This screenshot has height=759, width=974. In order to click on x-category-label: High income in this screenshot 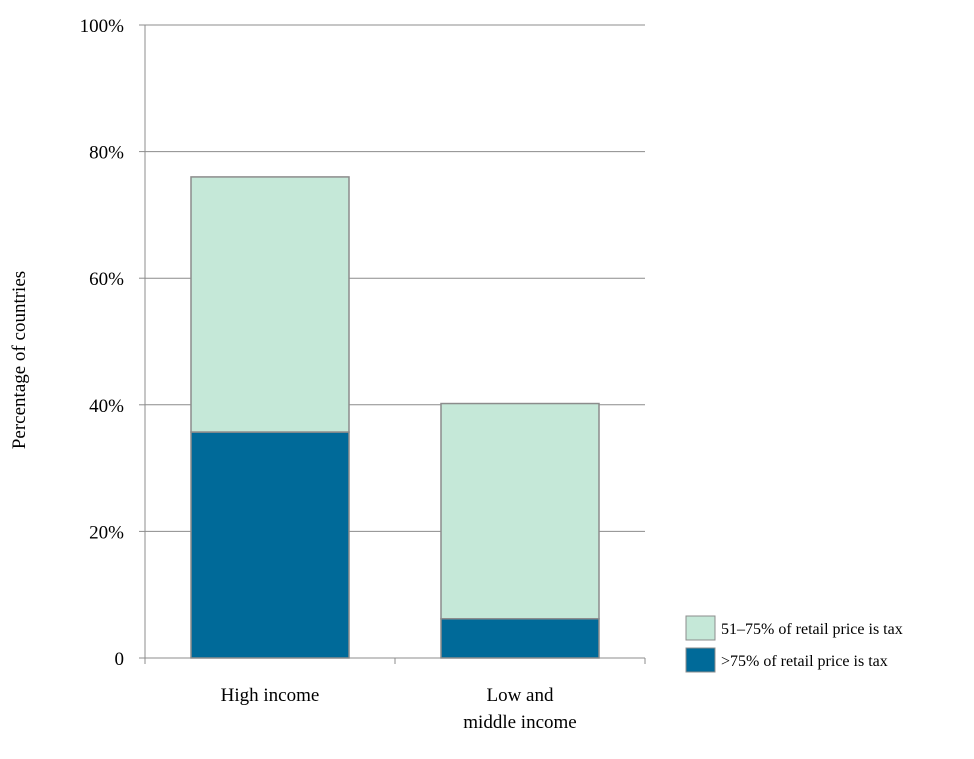, I will do `click(270, 695)`.